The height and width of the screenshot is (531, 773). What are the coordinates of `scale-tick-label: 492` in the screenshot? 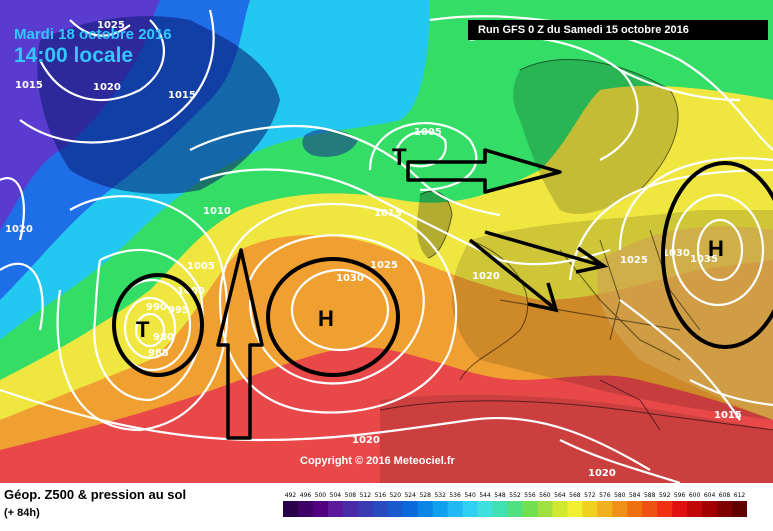 It's located at (291, 495).